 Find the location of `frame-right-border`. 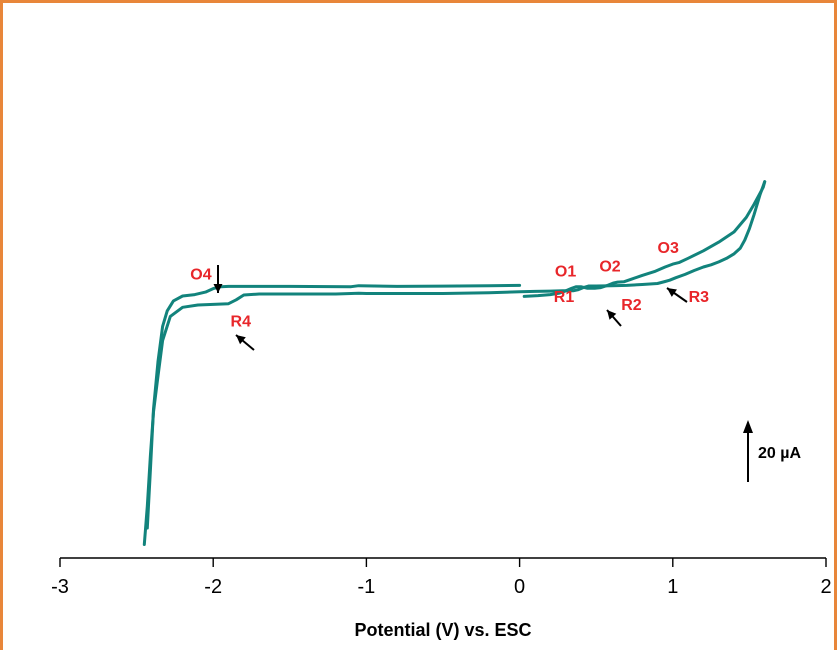

frame-right-border is located at coordinates (835, 325).